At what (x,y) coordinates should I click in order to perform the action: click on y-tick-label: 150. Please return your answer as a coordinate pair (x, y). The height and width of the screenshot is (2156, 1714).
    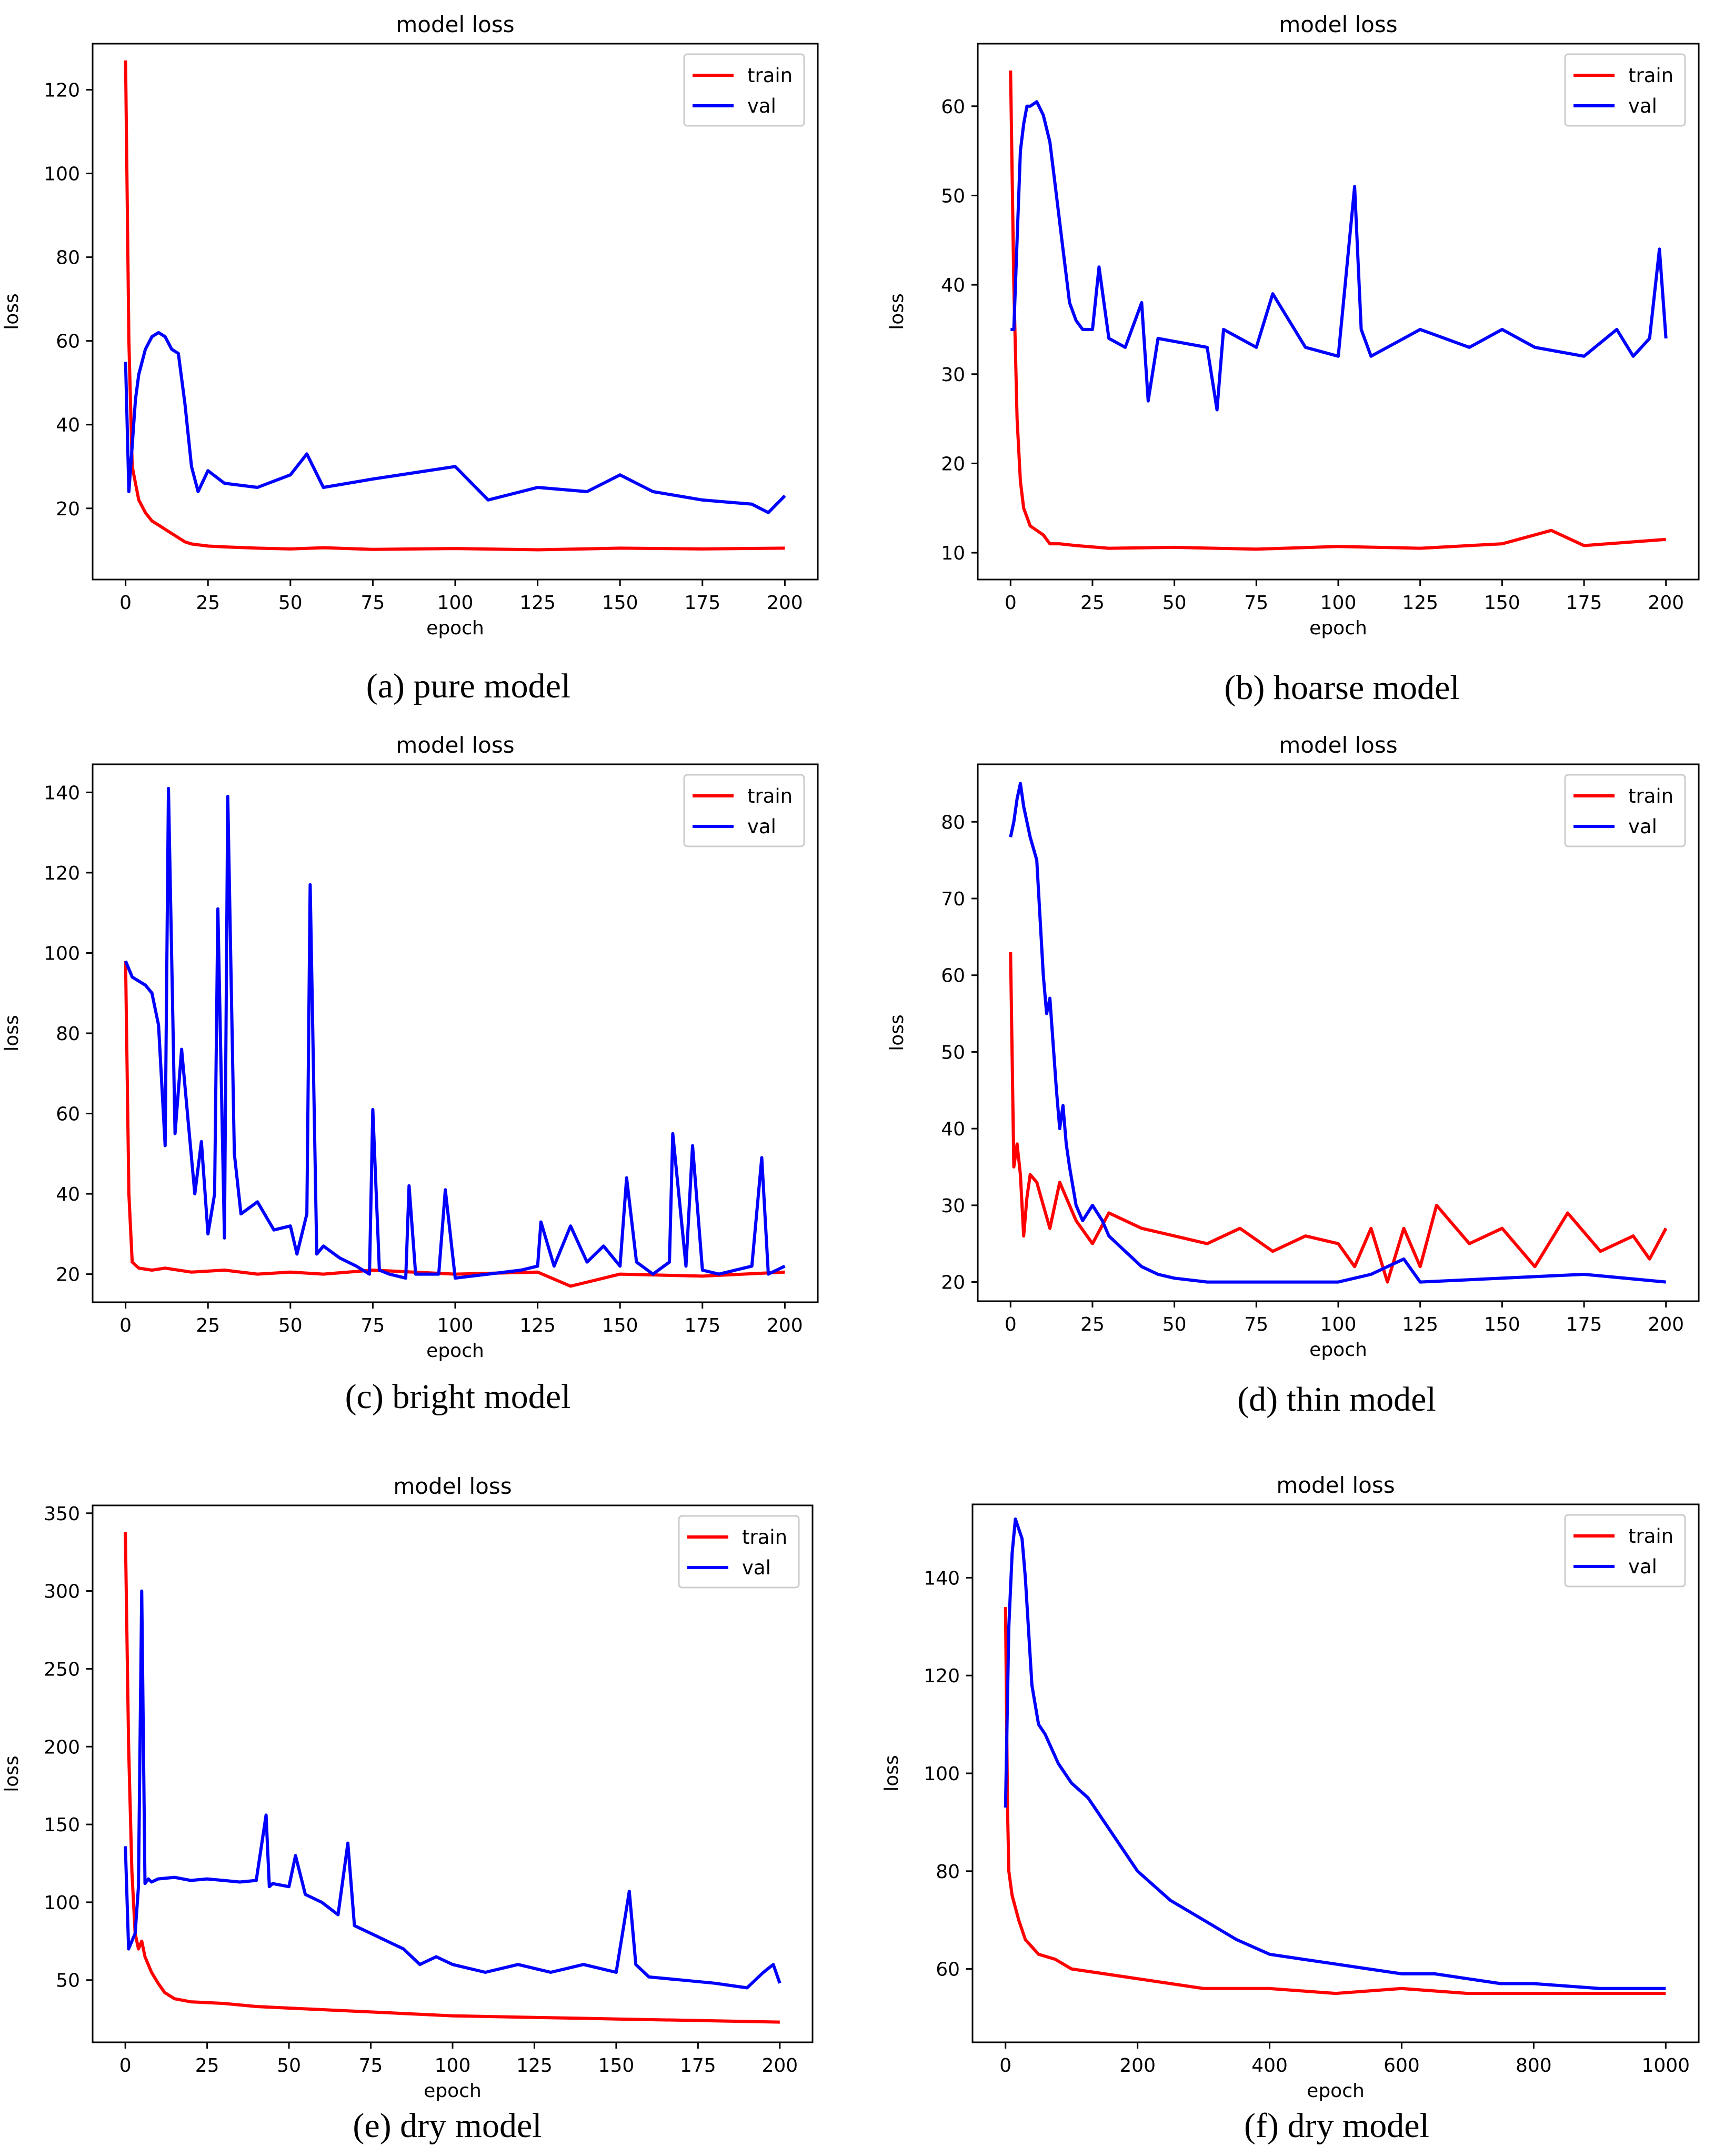
    Looking at the image, I should click on (62, 1825).